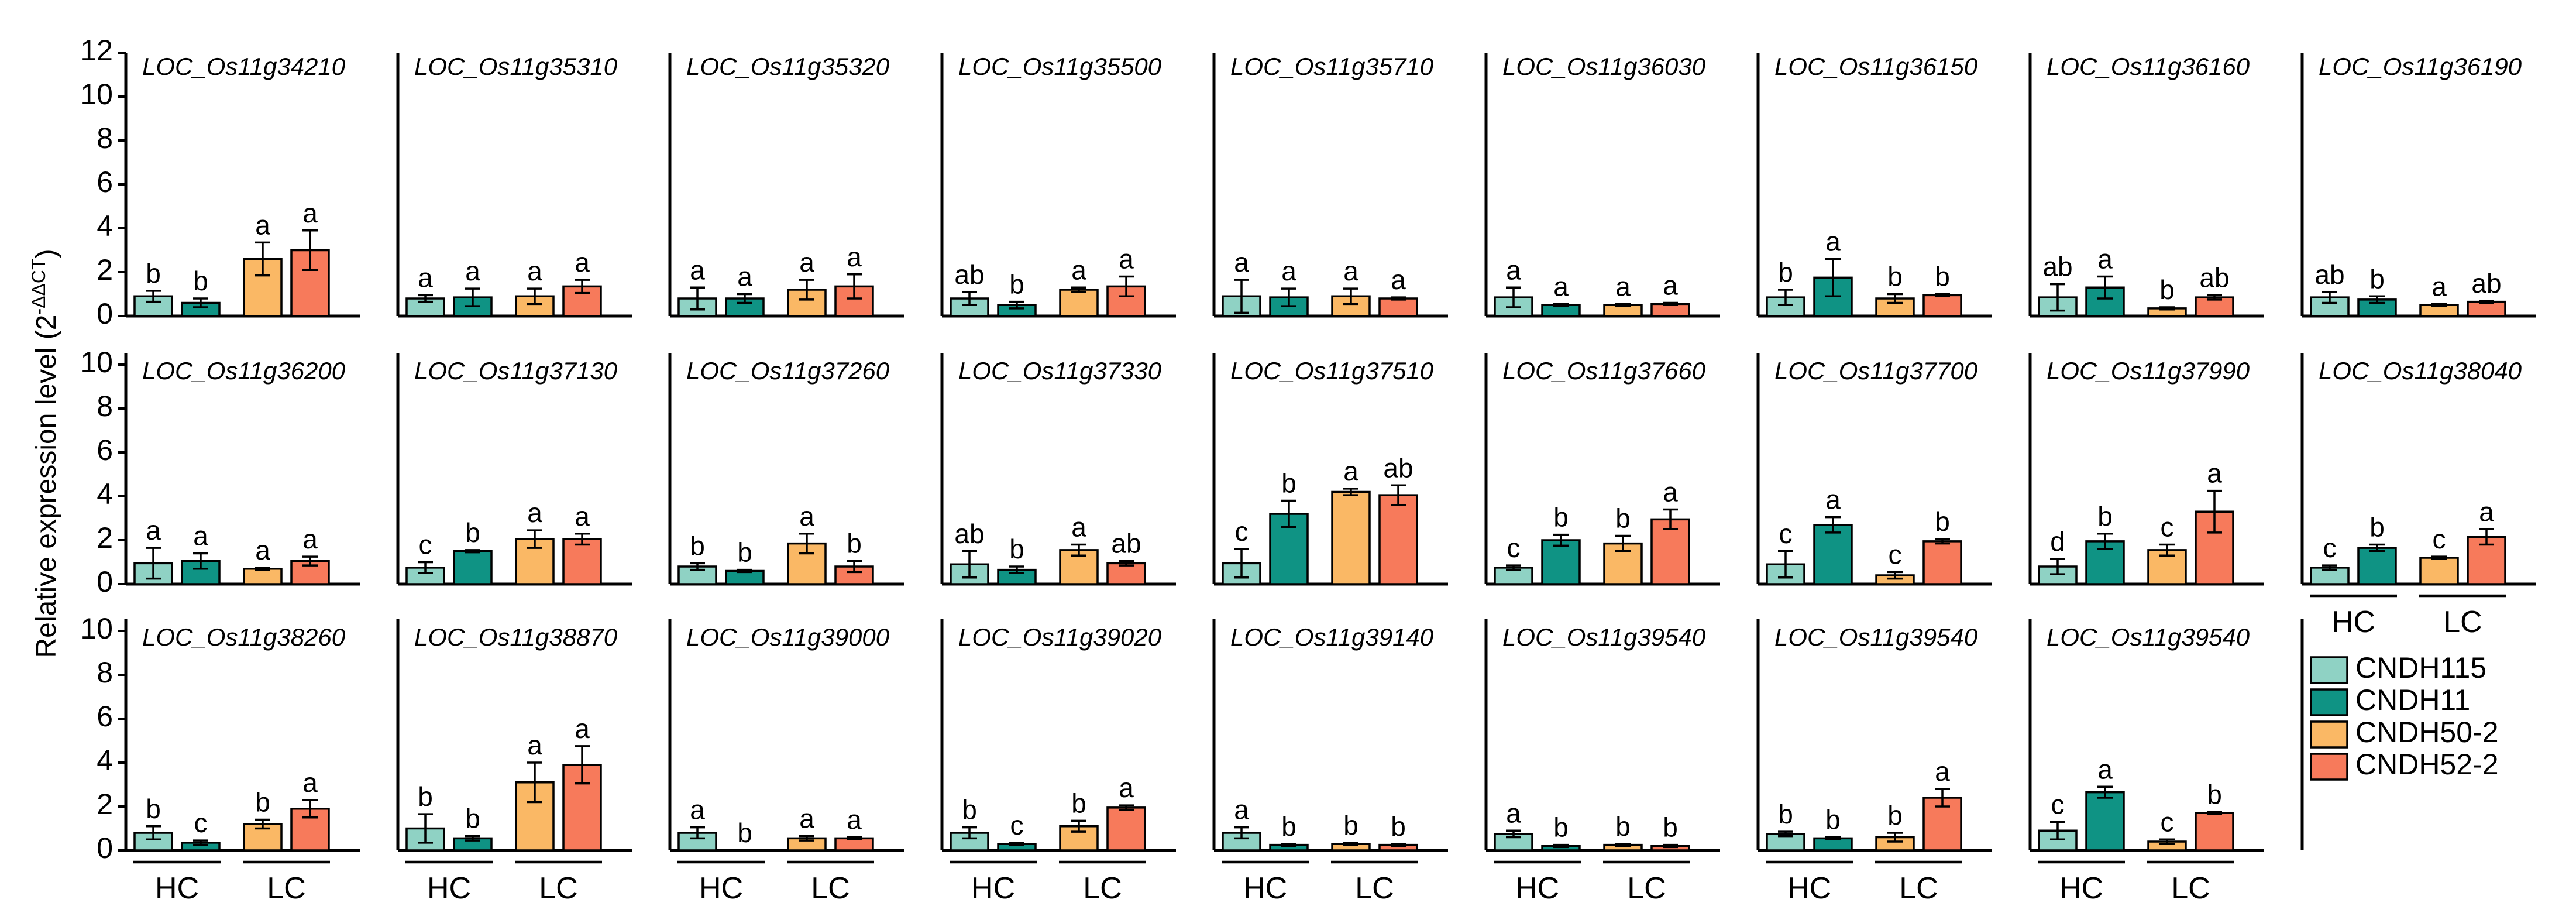 The image size is (2576, 913). Describe the element at coordinates (788, 637) in the screenshot. I see `gene-title: LOC_Os11g39000` at that location.